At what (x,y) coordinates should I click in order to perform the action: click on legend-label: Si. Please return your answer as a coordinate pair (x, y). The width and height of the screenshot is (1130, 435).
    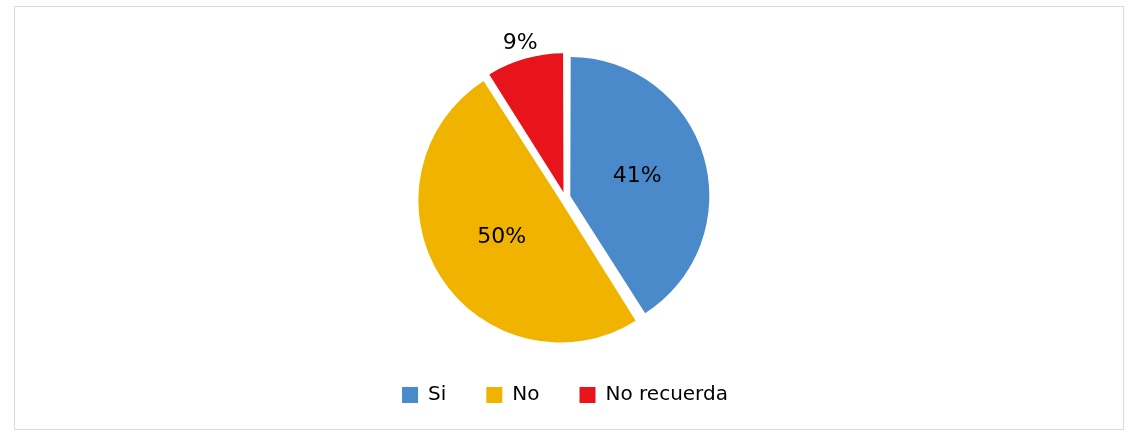
    Looking at the image, I should click on (437, 393).